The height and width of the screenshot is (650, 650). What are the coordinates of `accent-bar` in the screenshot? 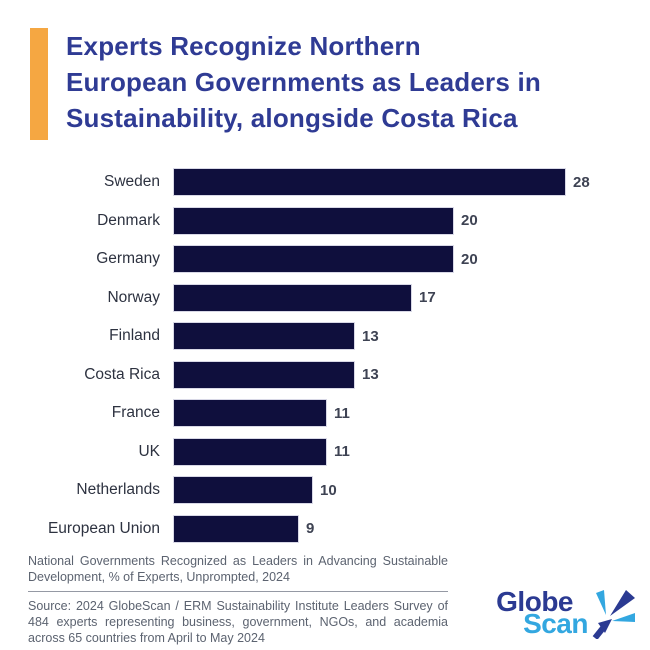 It's located at (39, 84).